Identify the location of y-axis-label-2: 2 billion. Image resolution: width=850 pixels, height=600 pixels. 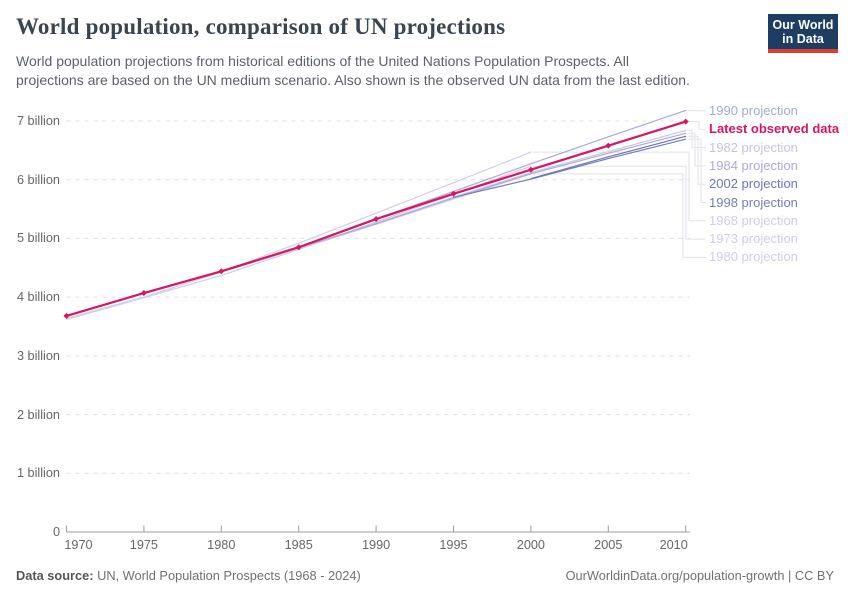
(38, 414).